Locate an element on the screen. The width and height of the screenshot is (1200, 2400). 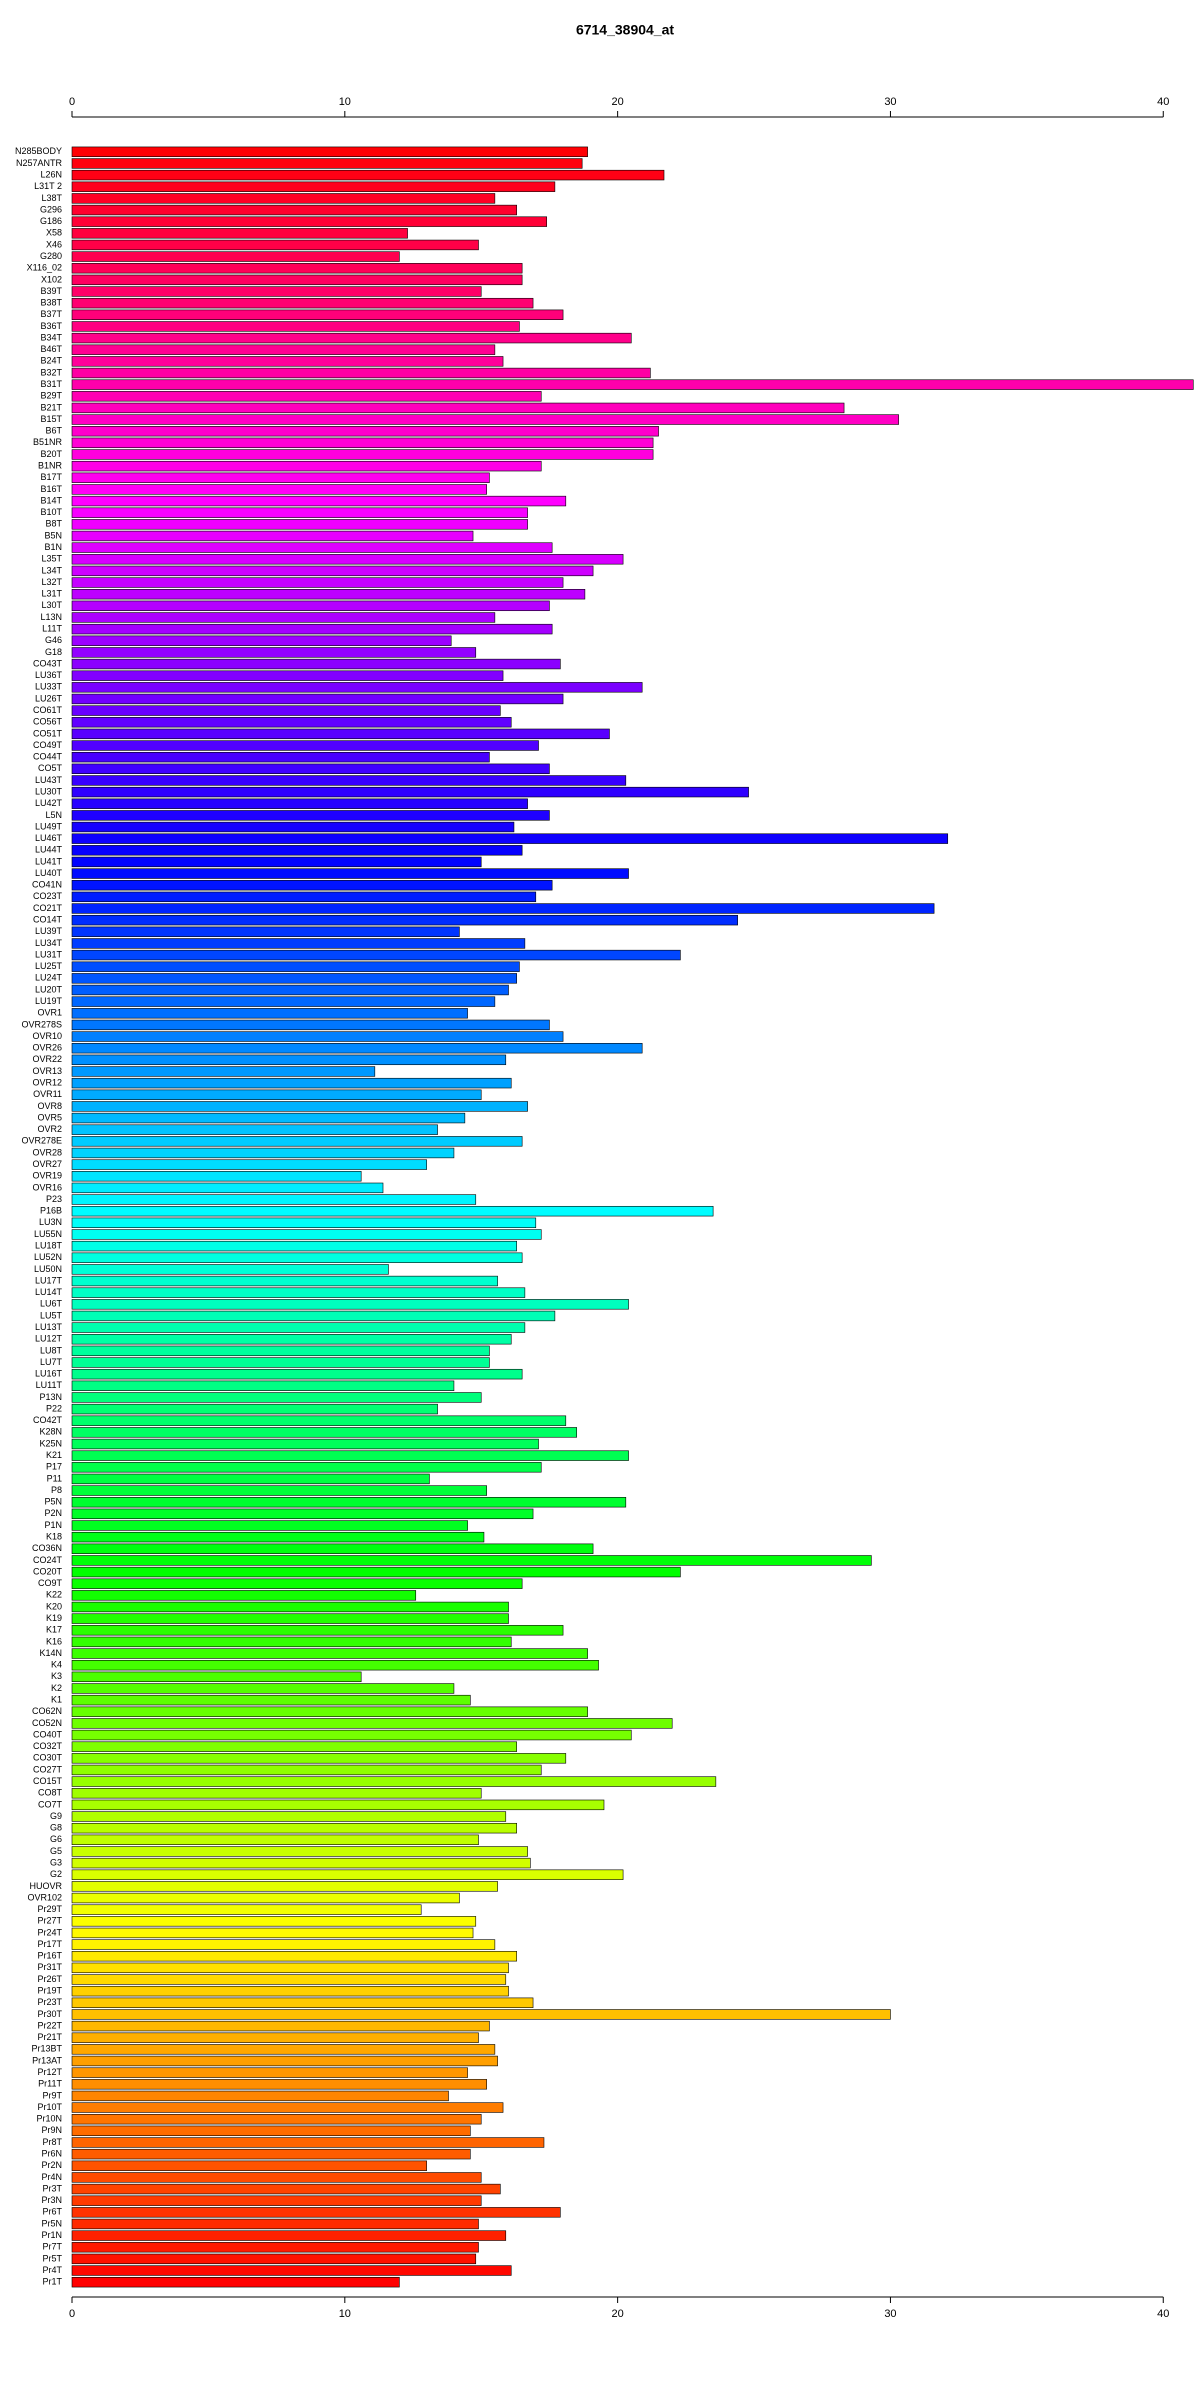
y-tick-label: CO7T is located at coordinates (50, 1804).